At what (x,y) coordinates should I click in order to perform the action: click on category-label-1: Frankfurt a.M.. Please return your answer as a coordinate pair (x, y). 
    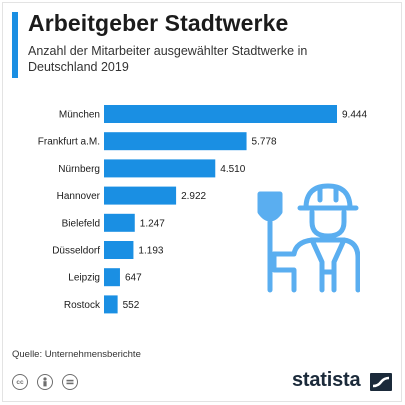
    Looking at the image, I should click on (69, 142).